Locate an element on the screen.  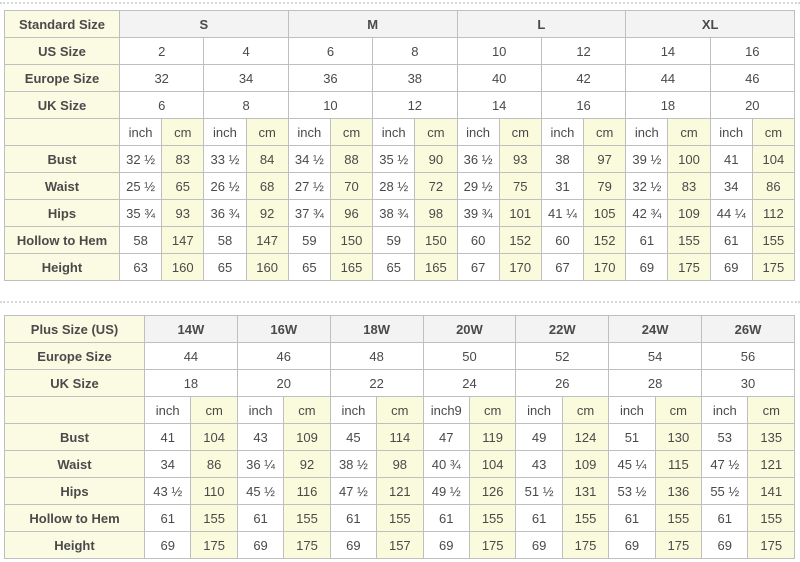
value-cell: 110 is located at coordinates (214, 491).